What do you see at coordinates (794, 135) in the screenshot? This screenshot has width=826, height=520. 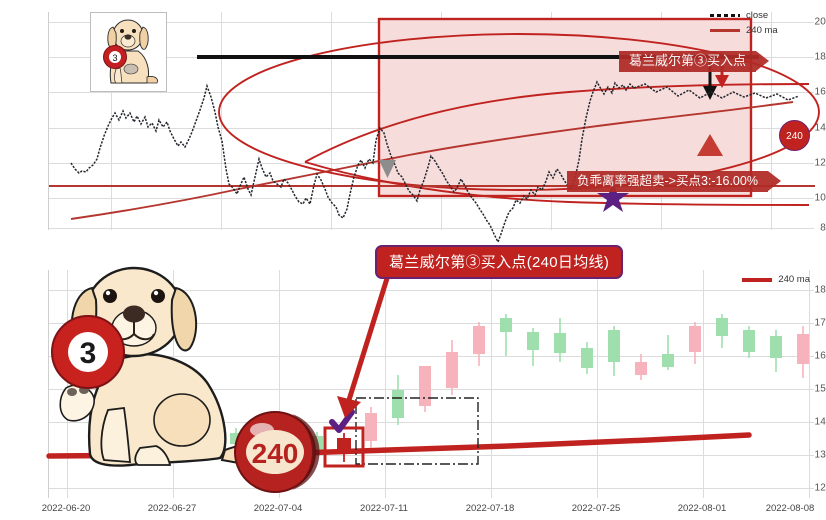 I see `ma240-badge: 240` at bounding box center [794, 135].